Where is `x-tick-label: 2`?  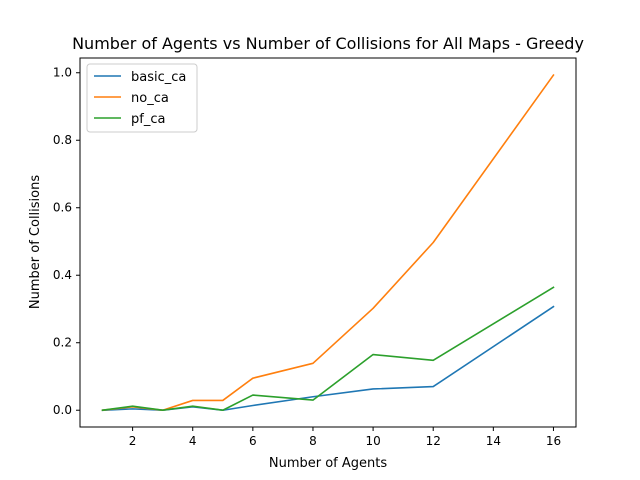 x-tick-label: 2 is located at coordinates (133, 441).